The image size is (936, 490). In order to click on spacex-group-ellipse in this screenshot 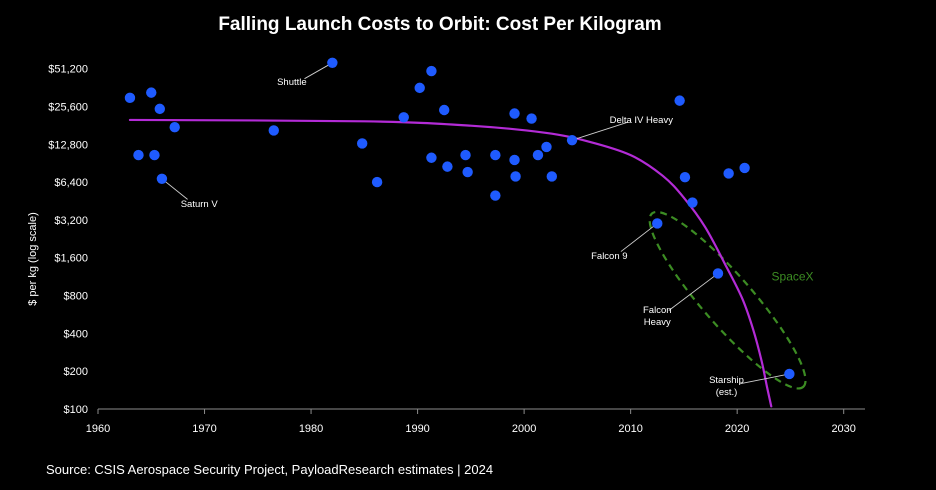, I will do `click(727, 300)`.